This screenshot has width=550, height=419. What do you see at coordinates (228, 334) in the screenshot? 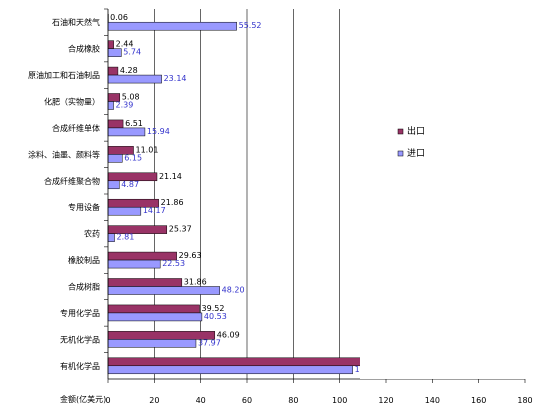
I see `value-label-export-12: 46.09` at bounding box center [228, 334].